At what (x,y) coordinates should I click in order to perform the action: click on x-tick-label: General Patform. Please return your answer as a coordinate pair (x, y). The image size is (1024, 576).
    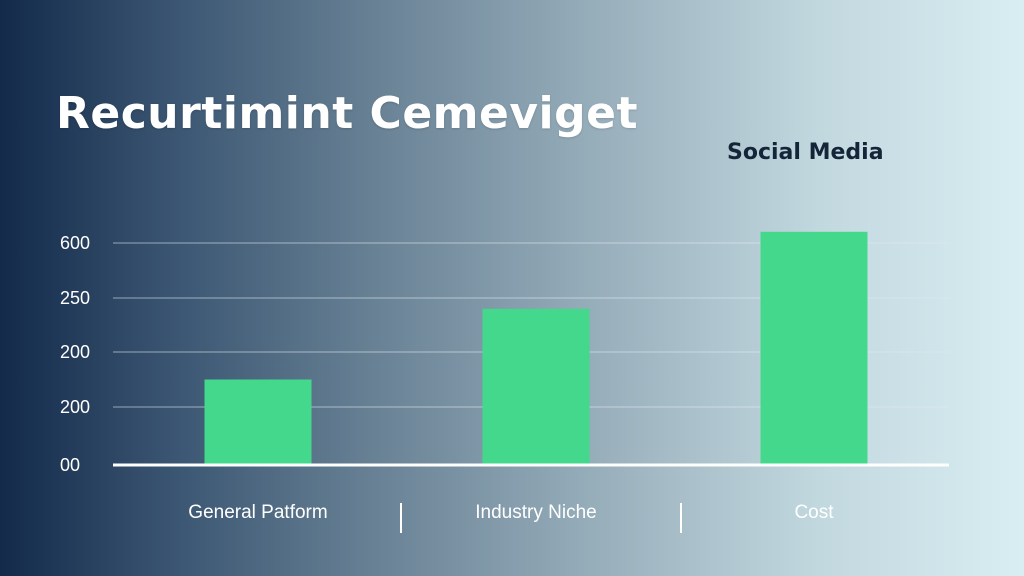
    Looking at the image, I should click on (257, 512).